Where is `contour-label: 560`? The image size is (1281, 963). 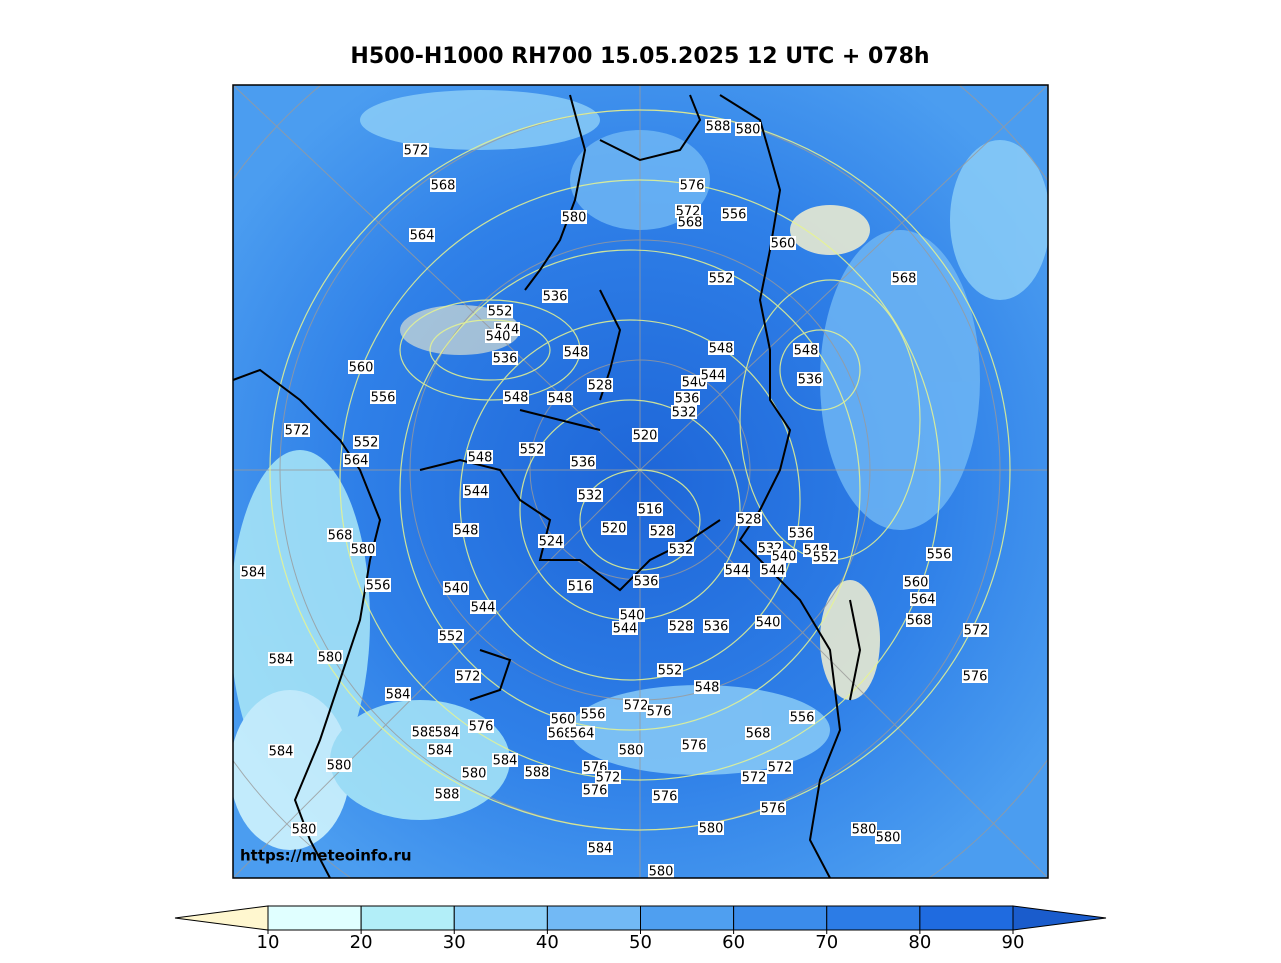 contour-label: 560 is located at coordinates (361, 368).